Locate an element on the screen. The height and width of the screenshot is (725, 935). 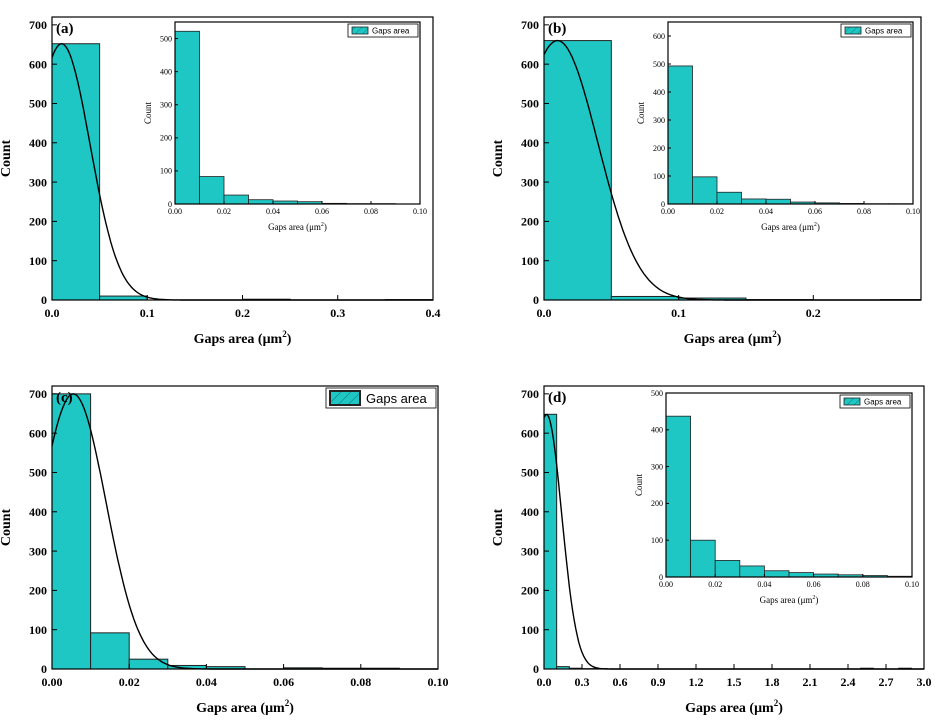
x-tick-label: 0.00 is located at coordinates (668, 211).